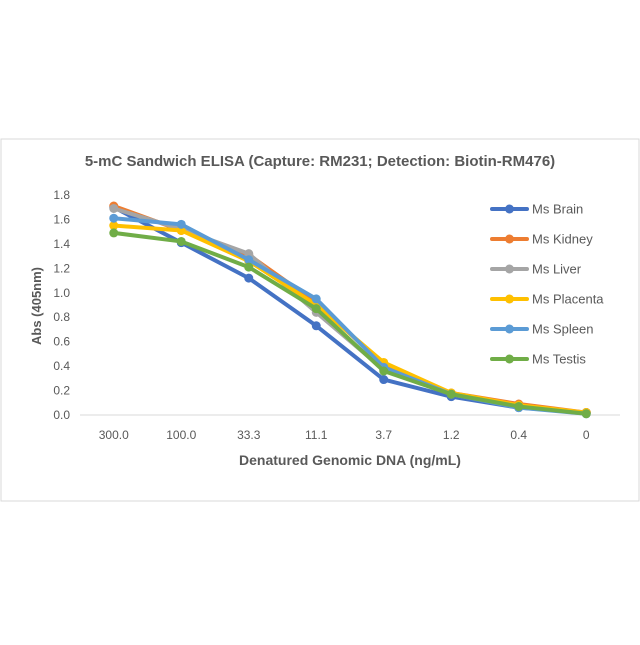 The width and height of the screenshot is (640, 645). What do you see at coordinates (61, 317) in the screenshot?
I see `y-tick-label: 0.8` at bounding box center [61, 317].